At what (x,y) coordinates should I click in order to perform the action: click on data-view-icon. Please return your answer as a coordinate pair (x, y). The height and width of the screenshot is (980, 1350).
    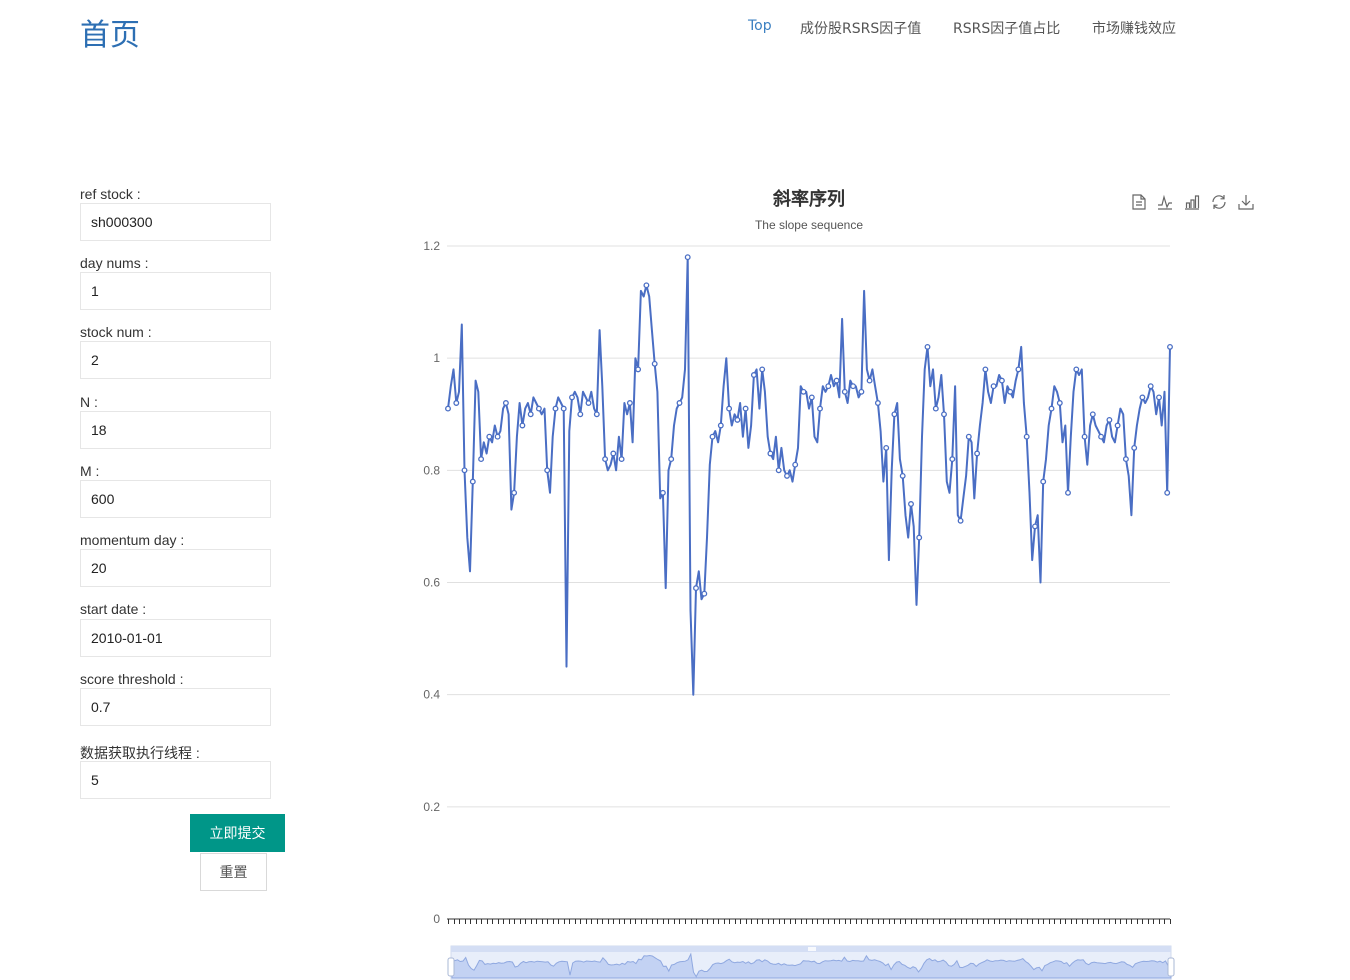
    Looking at the image, I should click on (1139, 202).